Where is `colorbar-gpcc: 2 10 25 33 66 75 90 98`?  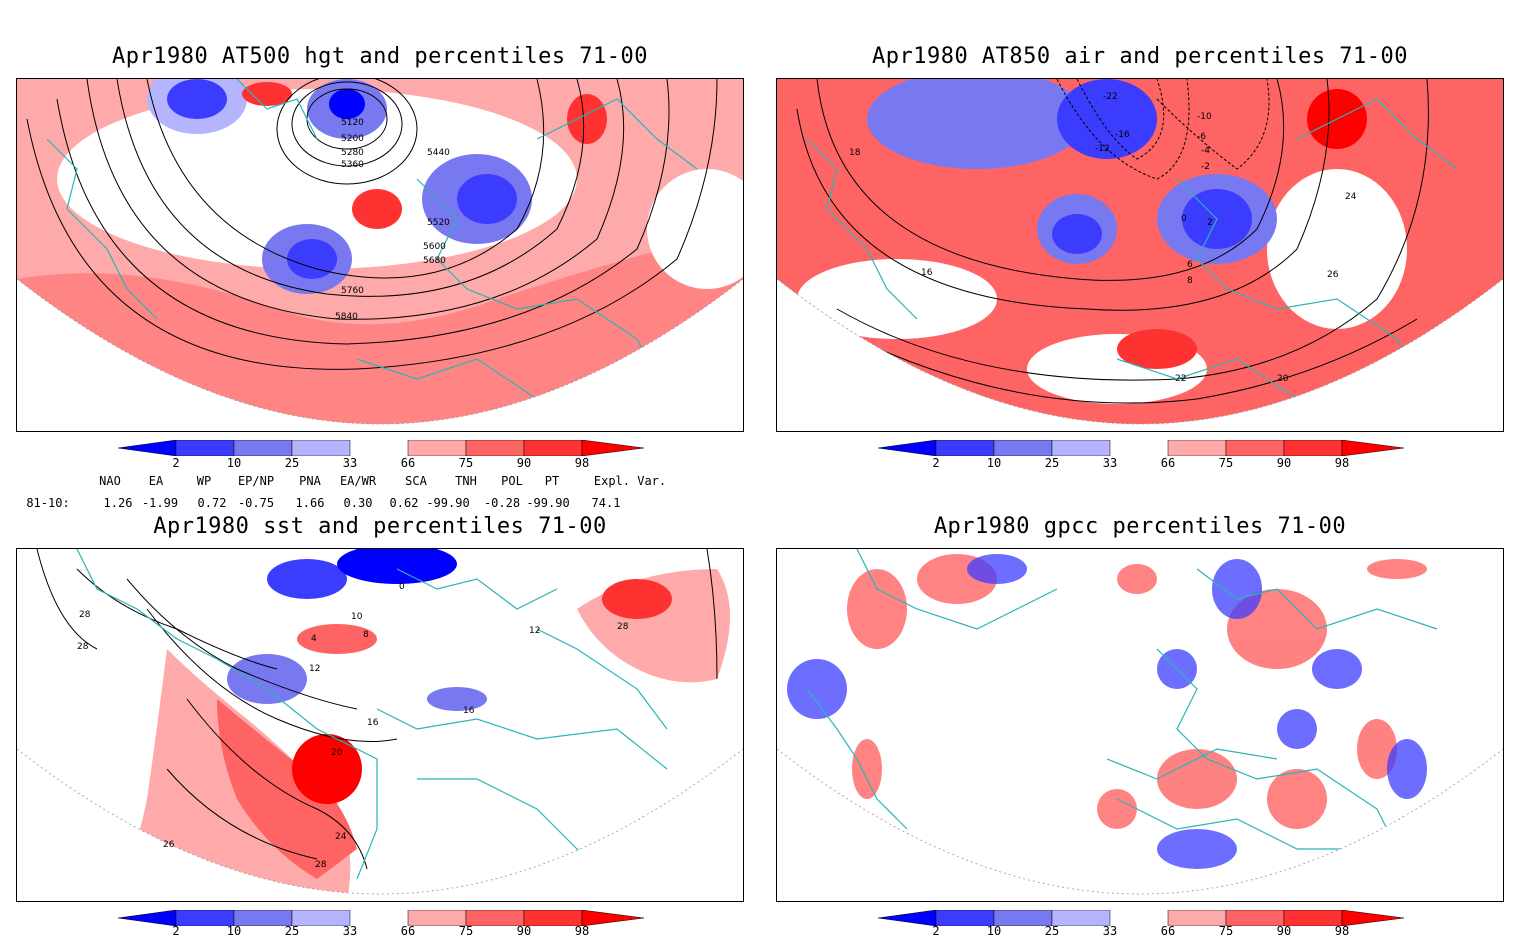
colorbar-gpcc: 2 10 25 33 66 75 90 98 is located at coordinates (1141, 924).